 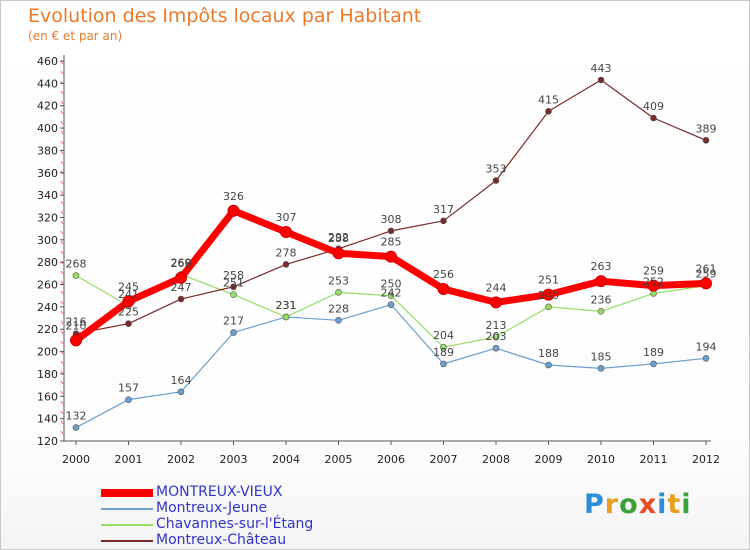 What do you see at coordinates (219, 492) in the screenshot?
I see `legend-label: MONTREUX-VIEUX` at bounding box center [219, 492].